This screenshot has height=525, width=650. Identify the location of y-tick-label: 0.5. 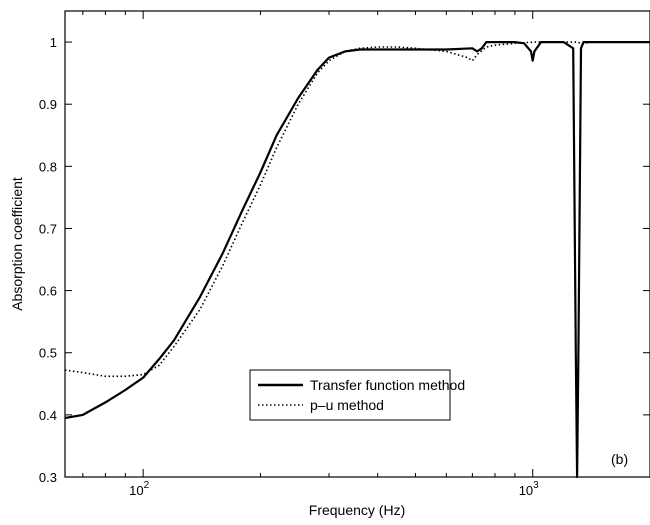
(48, 353).